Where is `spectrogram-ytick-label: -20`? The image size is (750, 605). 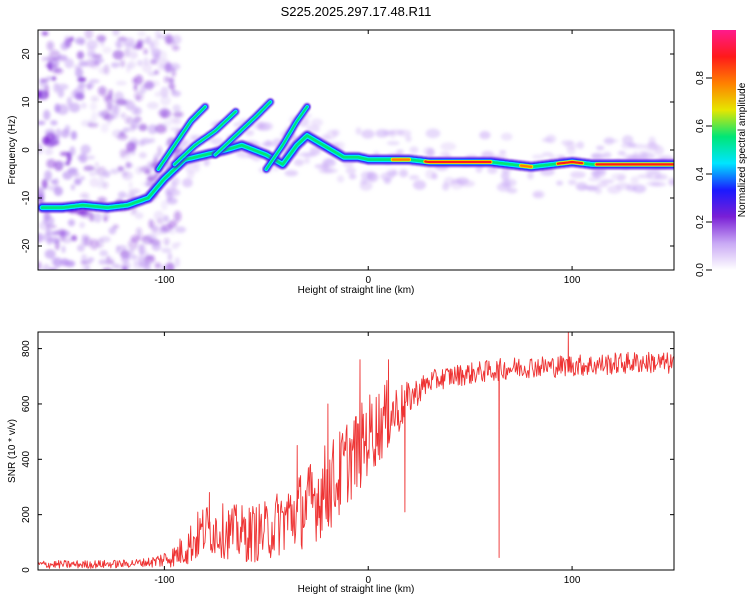 spectrogram-ytick-label: -20 is located at coordinates (26, 245).